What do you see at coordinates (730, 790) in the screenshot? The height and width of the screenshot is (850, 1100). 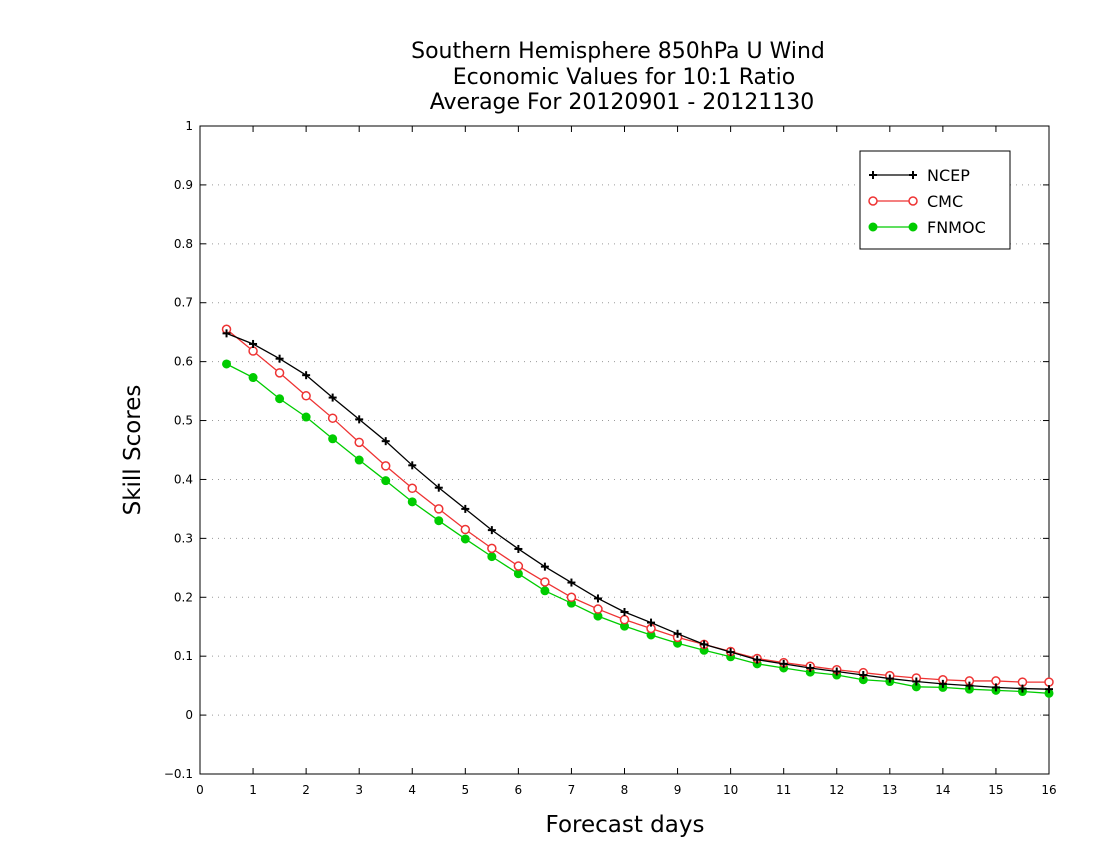 I see `x-tick-label-10: 10` at bounding box center [730, 790].